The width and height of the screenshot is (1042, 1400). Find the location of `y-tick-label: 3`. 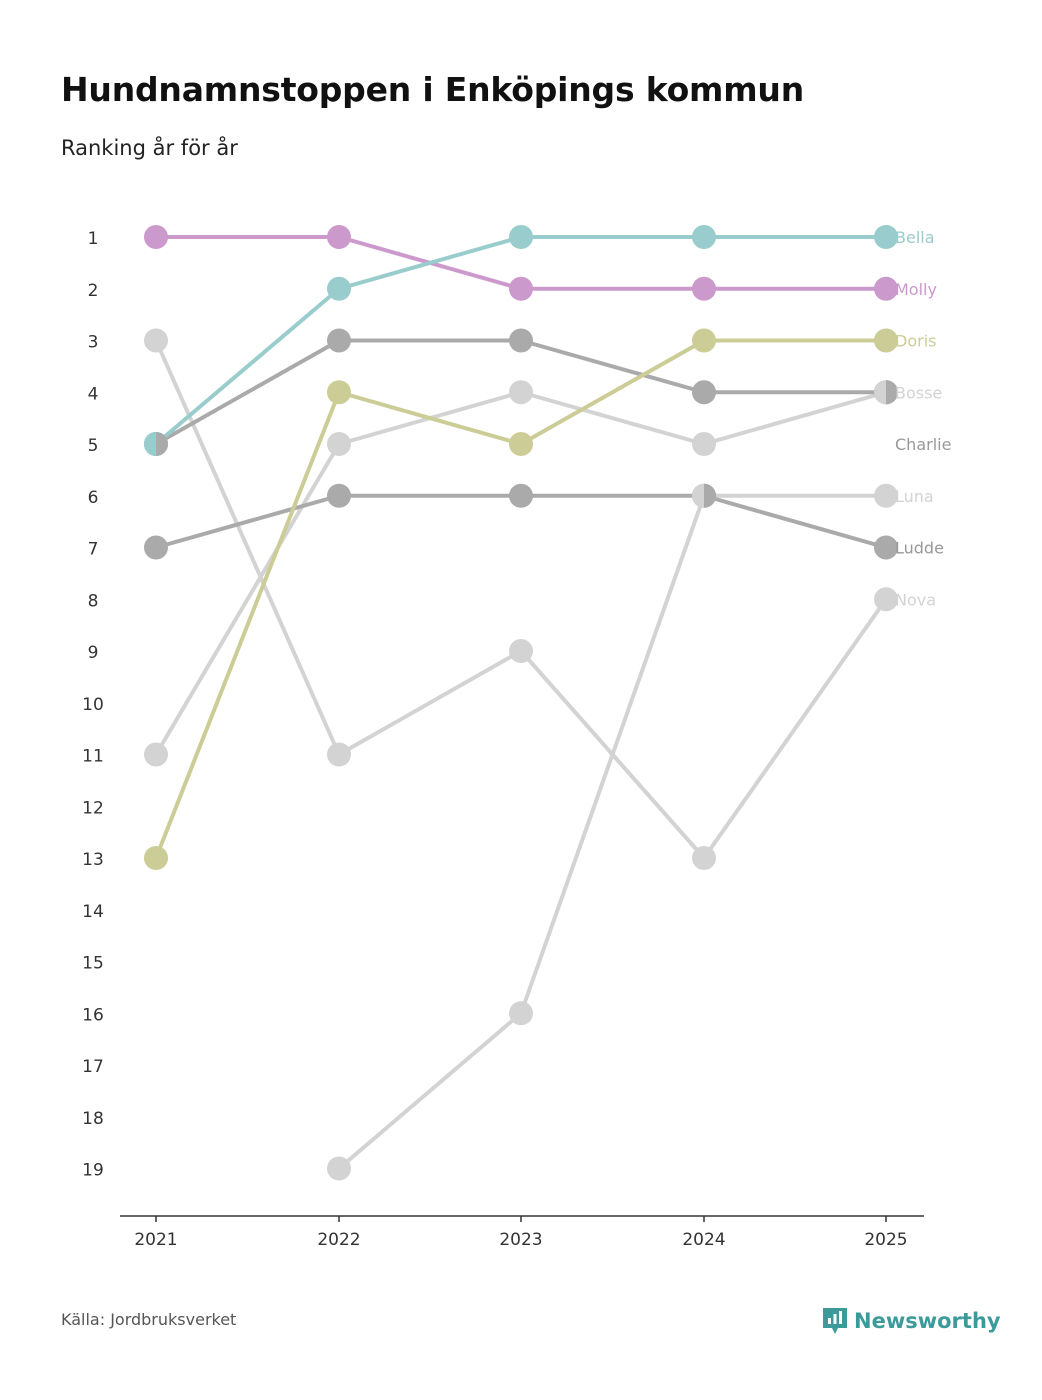

y-tick-label: 3 is located at coordinates (93, 343).